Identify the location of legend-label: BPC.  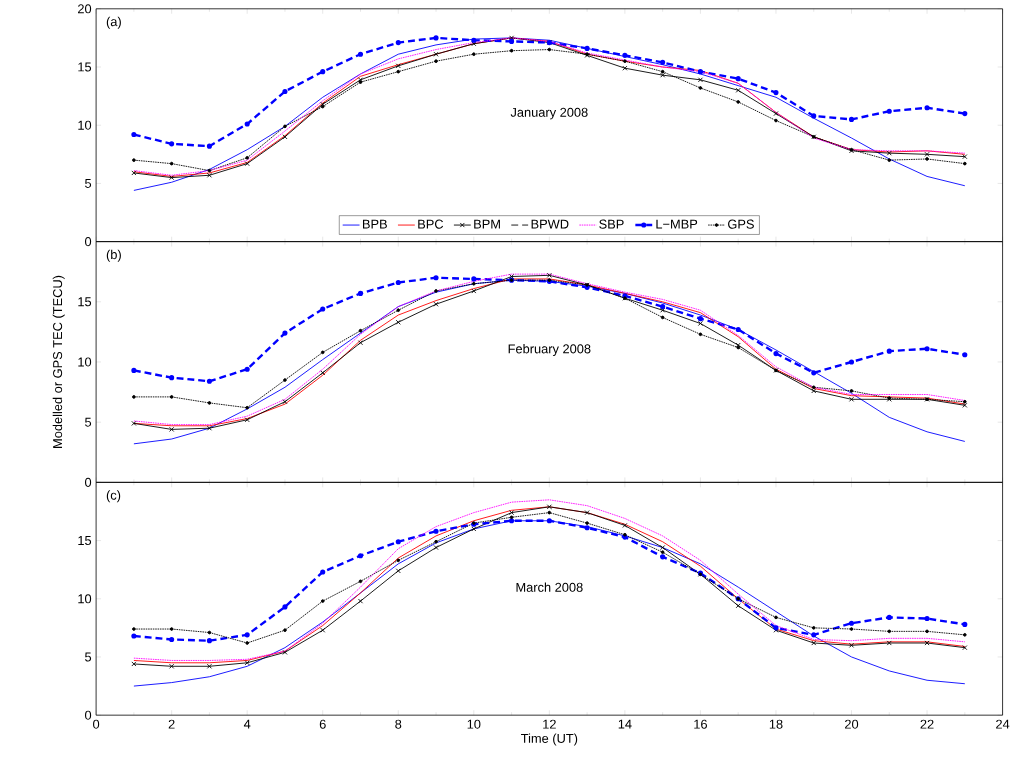
(431, 224).